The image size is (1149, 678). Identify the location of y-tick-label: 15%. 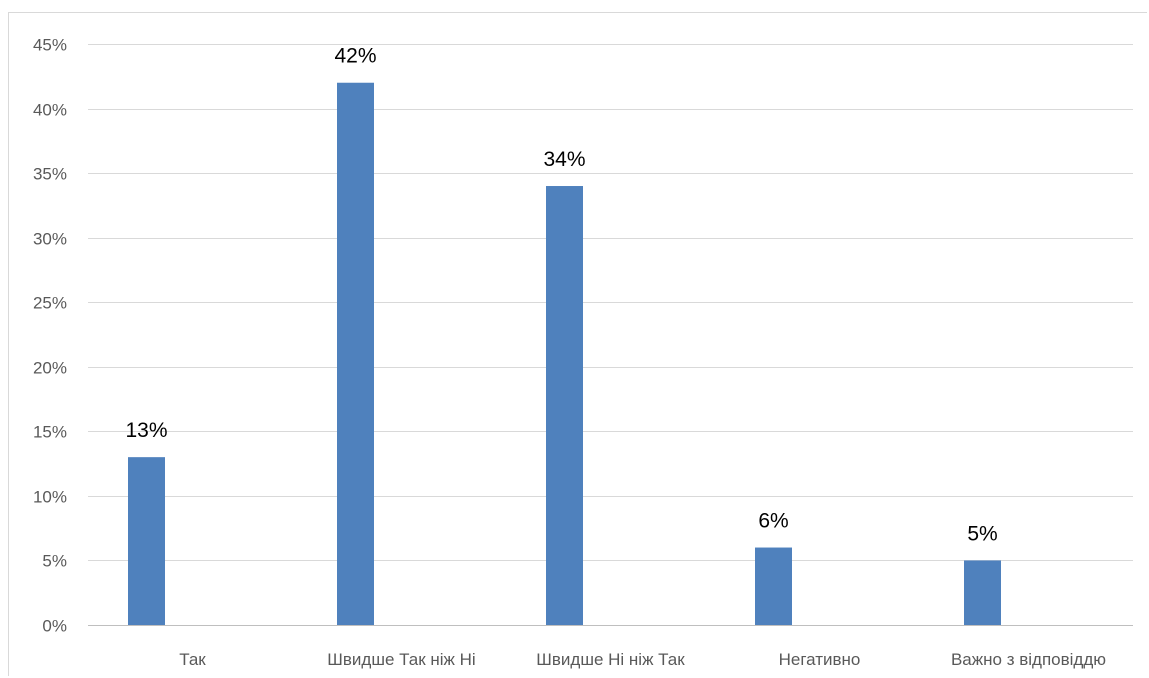
(50, 432).